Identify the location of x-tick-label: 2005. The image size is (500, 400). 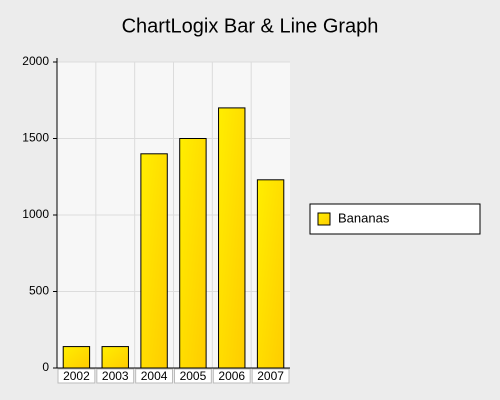
(193, 376).